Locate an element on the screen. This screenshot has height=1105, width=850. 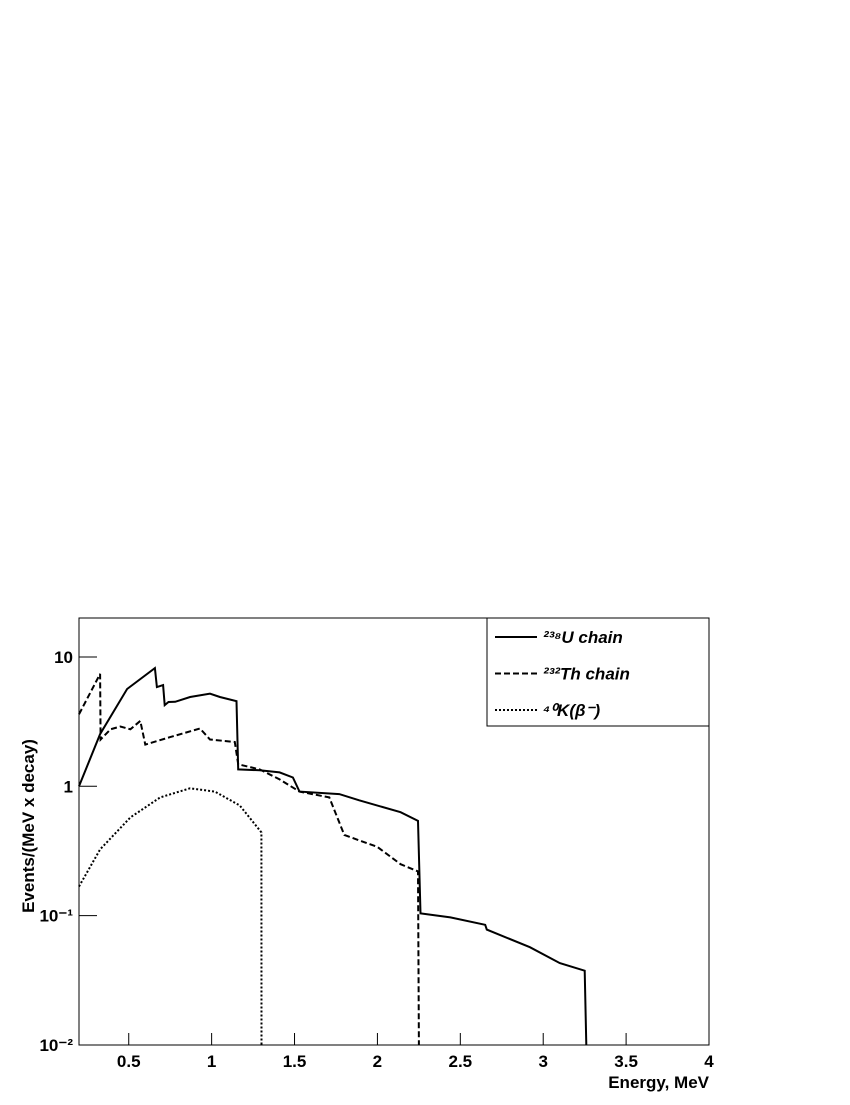
x-tick-label: 0.5 is located at coordinates (129, 1061).